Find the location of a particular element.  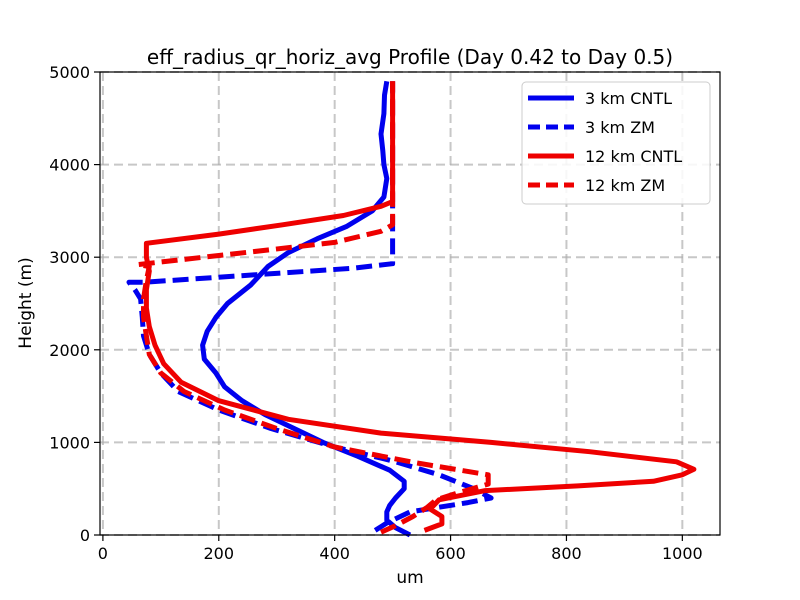

x-tick-label: 800 is located at coordinates (566, 553).